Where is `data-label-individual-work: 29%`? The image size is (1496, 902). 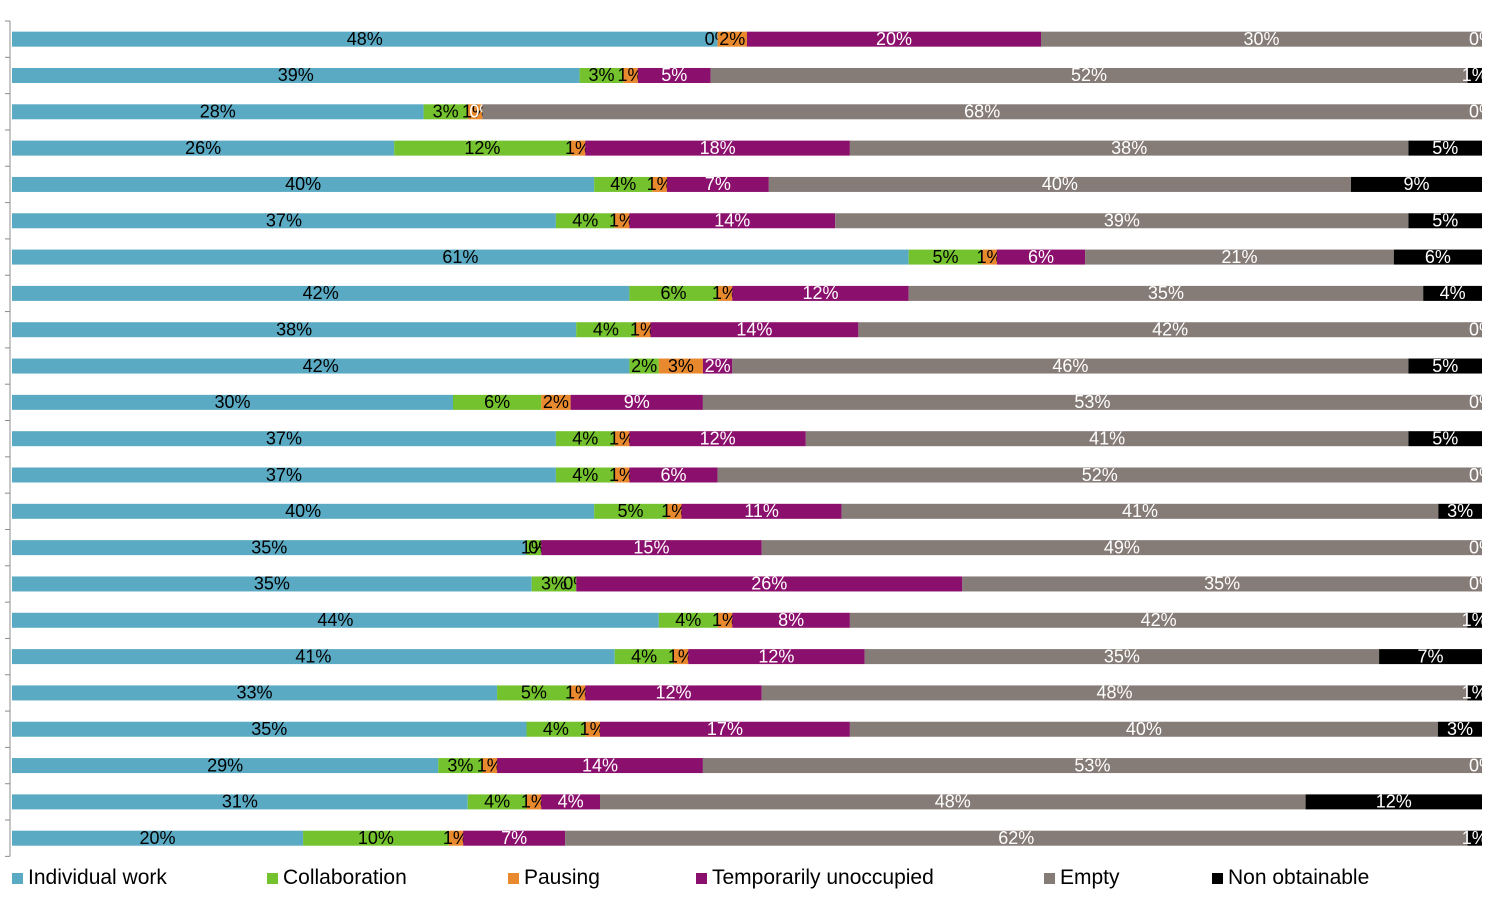
data-label-individual-work: 29% is located at coordinates (225, 765).